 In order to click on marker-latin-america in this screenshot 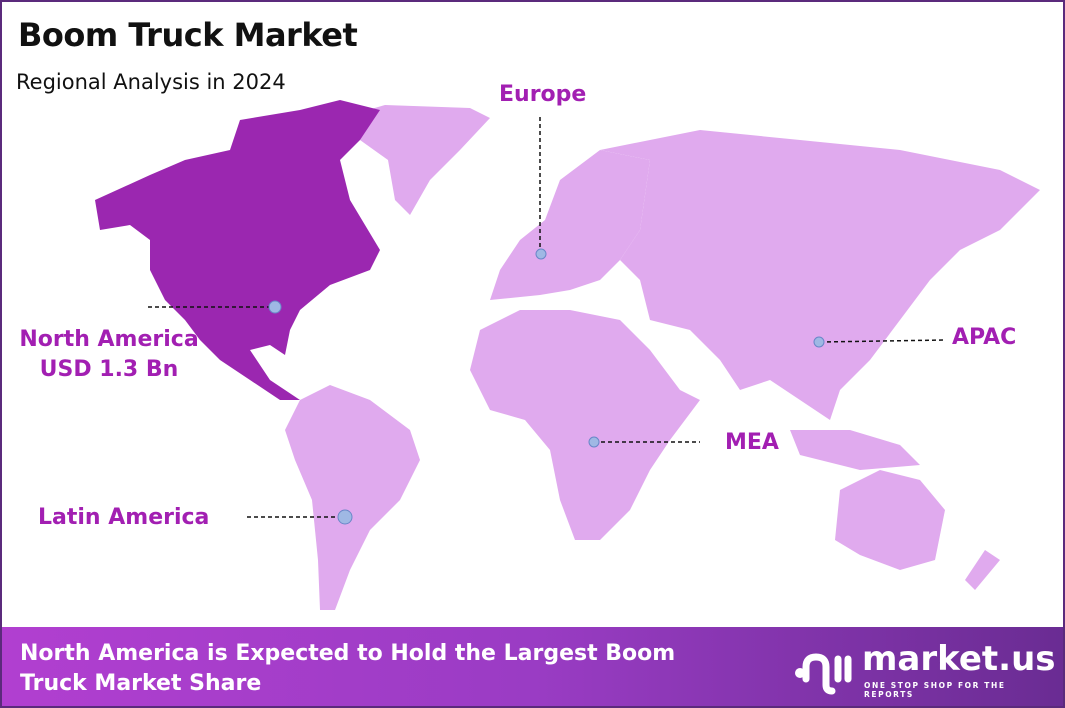, I will do `click(345, 517)`.